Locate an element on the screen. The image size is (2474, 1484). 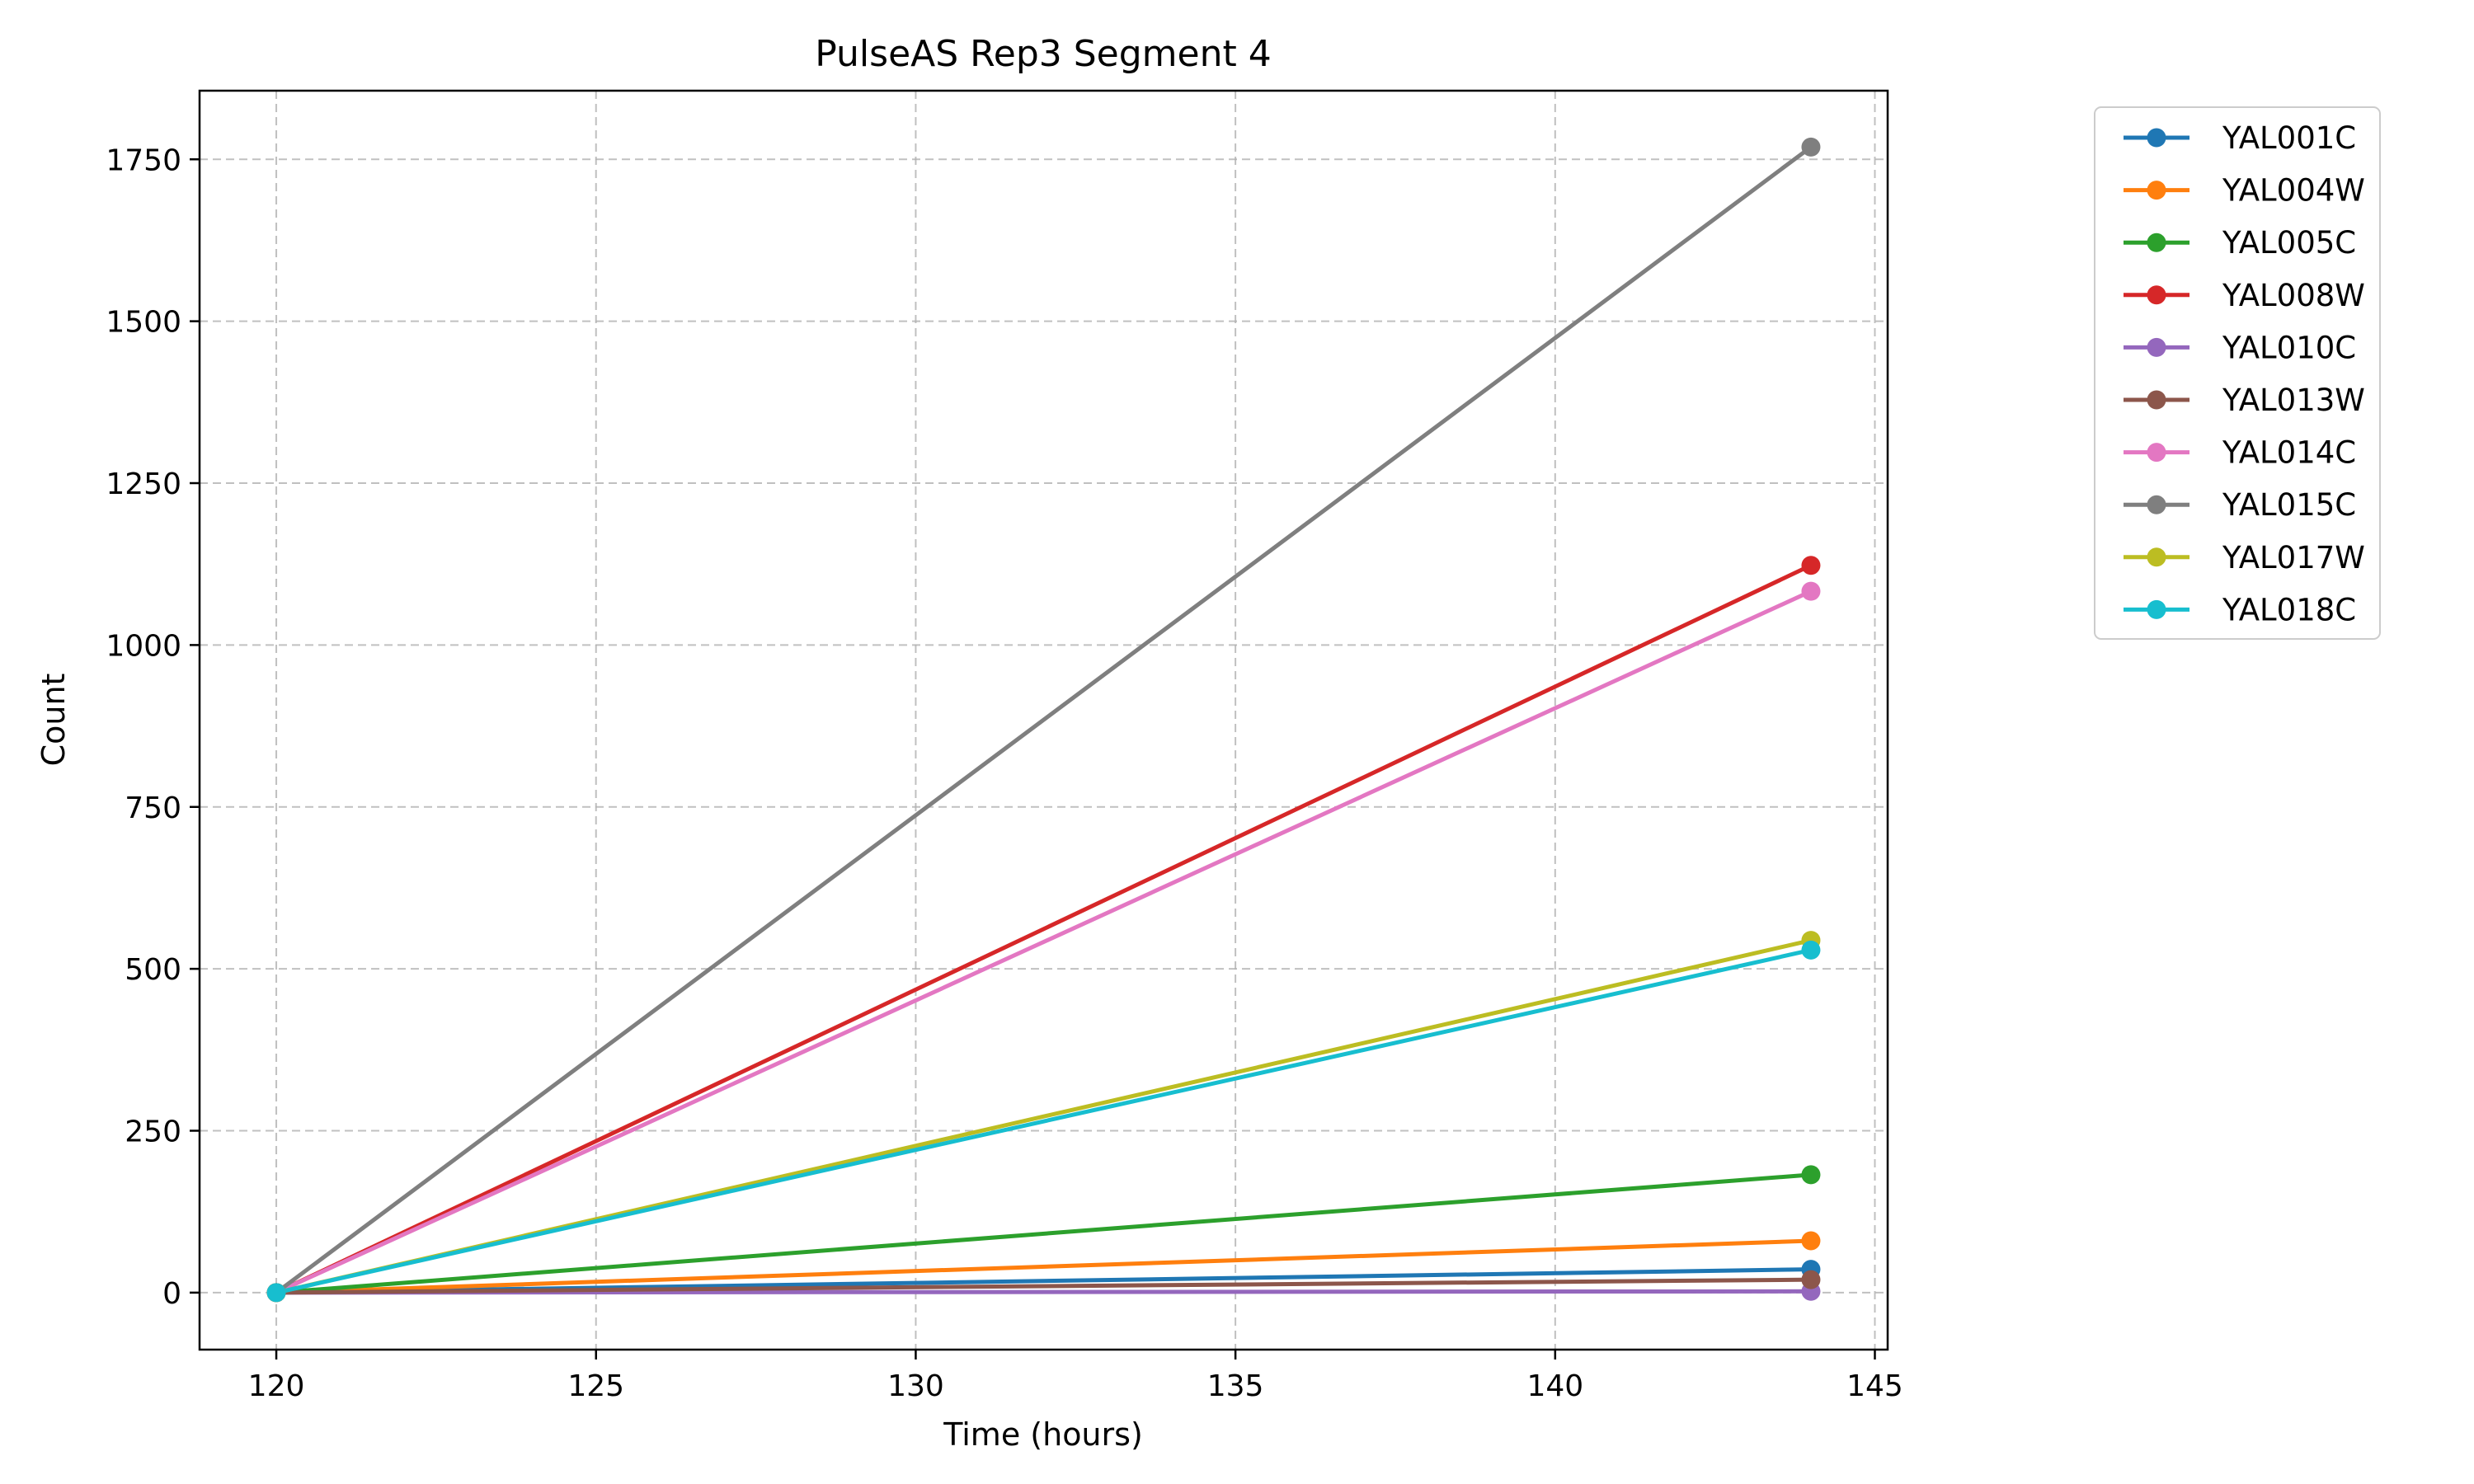
data-point-YAL015C is located at coordinates (1811, 147).